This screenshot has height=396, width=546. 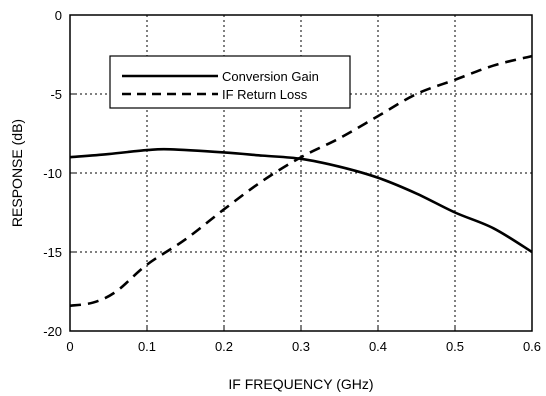 What do you see at coordinates (52, 252) in the screenshot?
I see `y-tick-label: -15` at bounding box center [52, 252].